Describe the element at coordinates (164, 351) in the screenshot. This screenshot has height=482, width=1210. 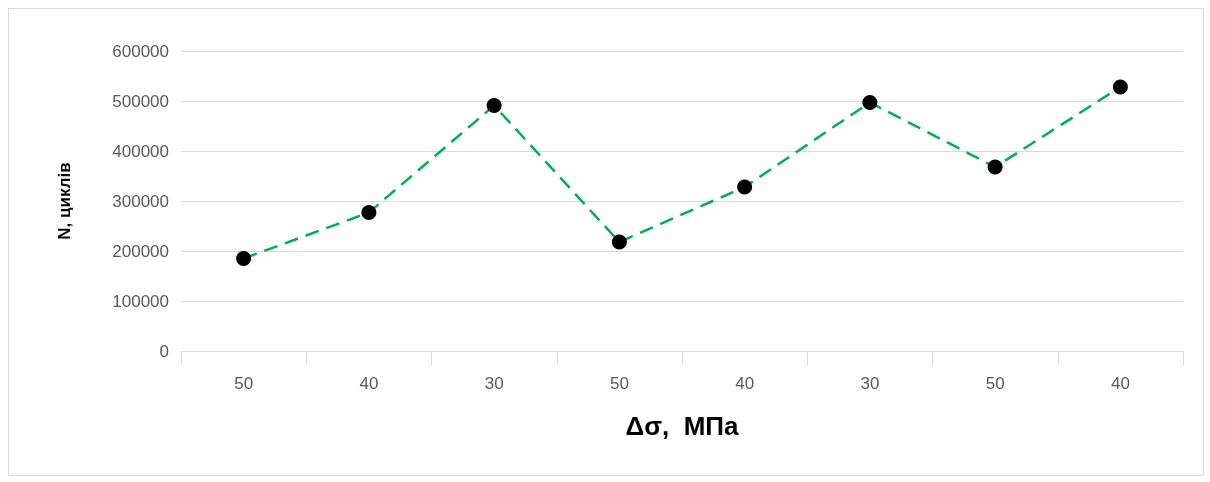
I see `y-tick-label: 0` at that location.